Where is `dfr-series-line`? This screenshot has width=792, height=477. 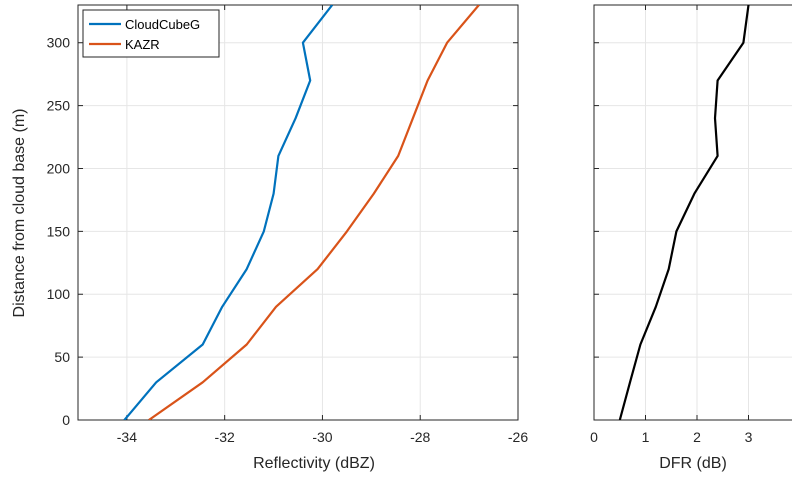
dfr-series-line is located at coordinates (684, 212).